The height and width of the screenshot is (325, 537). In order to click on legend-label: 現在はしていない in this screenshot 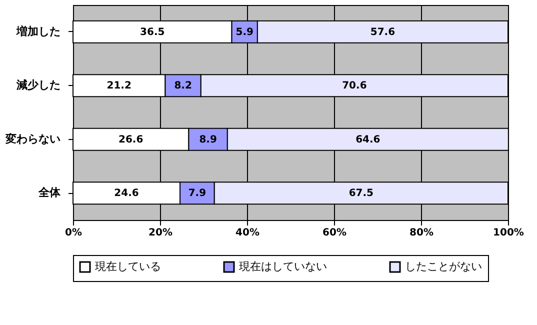, I will do `click(283, 266)`.